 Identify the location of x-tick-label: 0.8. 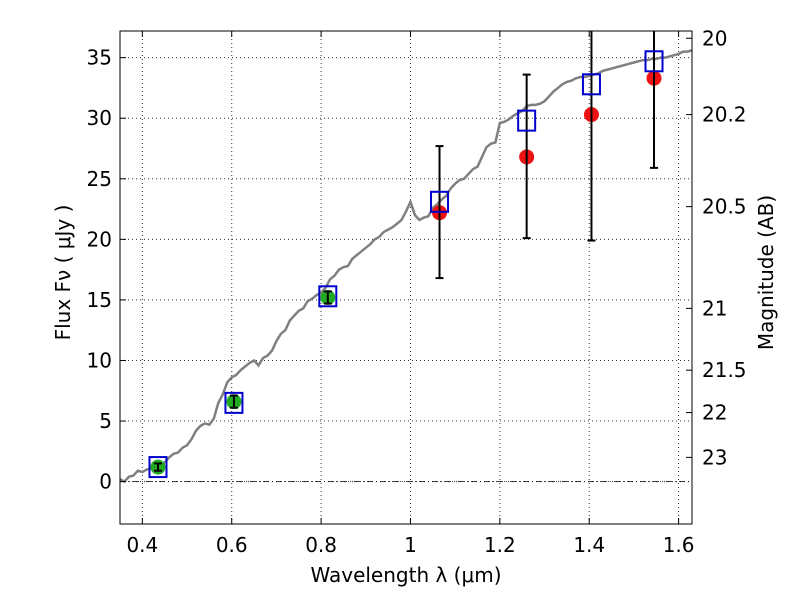
(321, 545).